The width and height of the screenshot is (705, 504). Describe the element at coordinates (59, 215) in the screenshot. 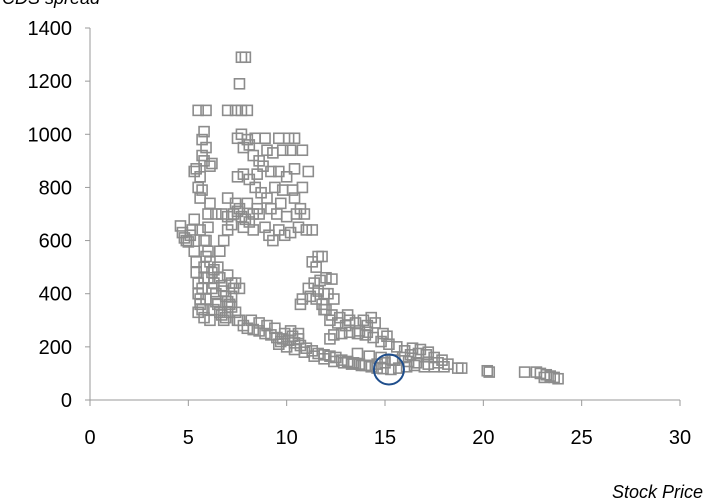

I see `y-axis-ticks: 0 200 400 600 800 1000 1200 1400` at that location.